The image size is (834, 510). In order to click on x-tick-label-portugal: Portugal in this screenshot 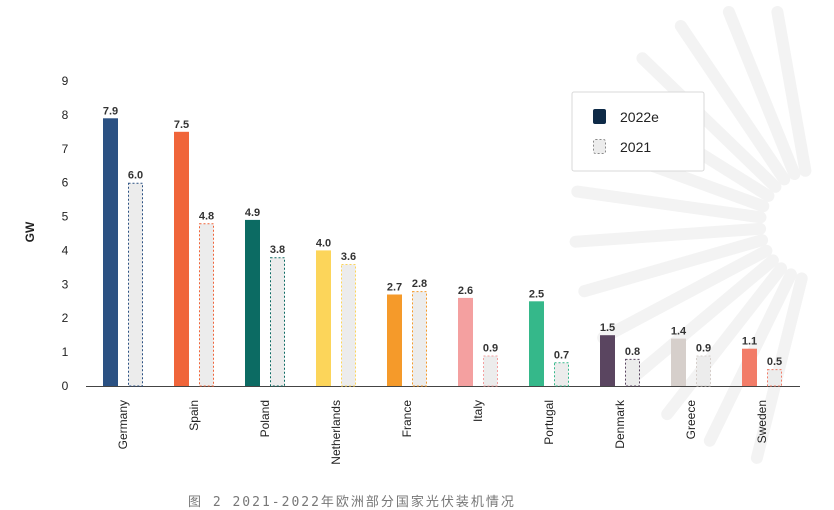, I will do `click(549, 422)`.